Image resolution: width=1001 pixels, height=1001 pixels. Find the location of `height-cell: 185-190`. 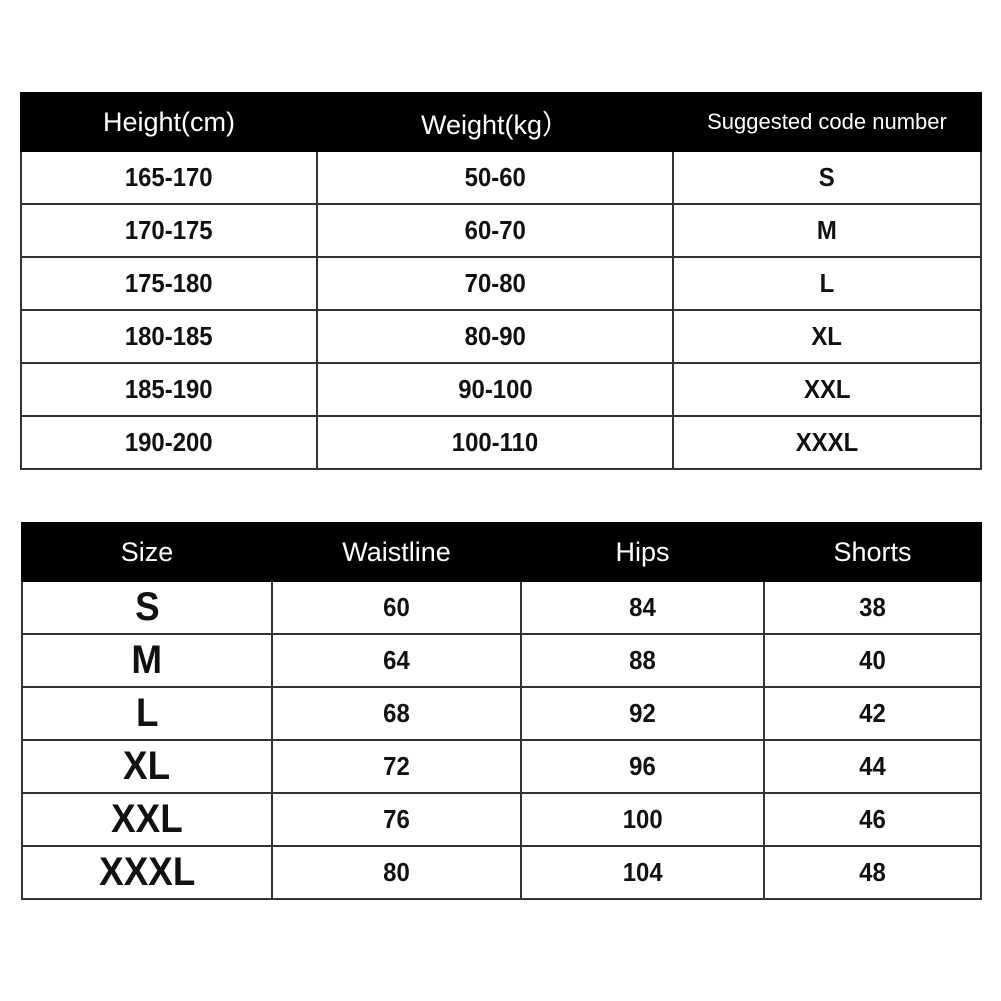

height-cell: 185-190 is located at coordinates (169, 389).